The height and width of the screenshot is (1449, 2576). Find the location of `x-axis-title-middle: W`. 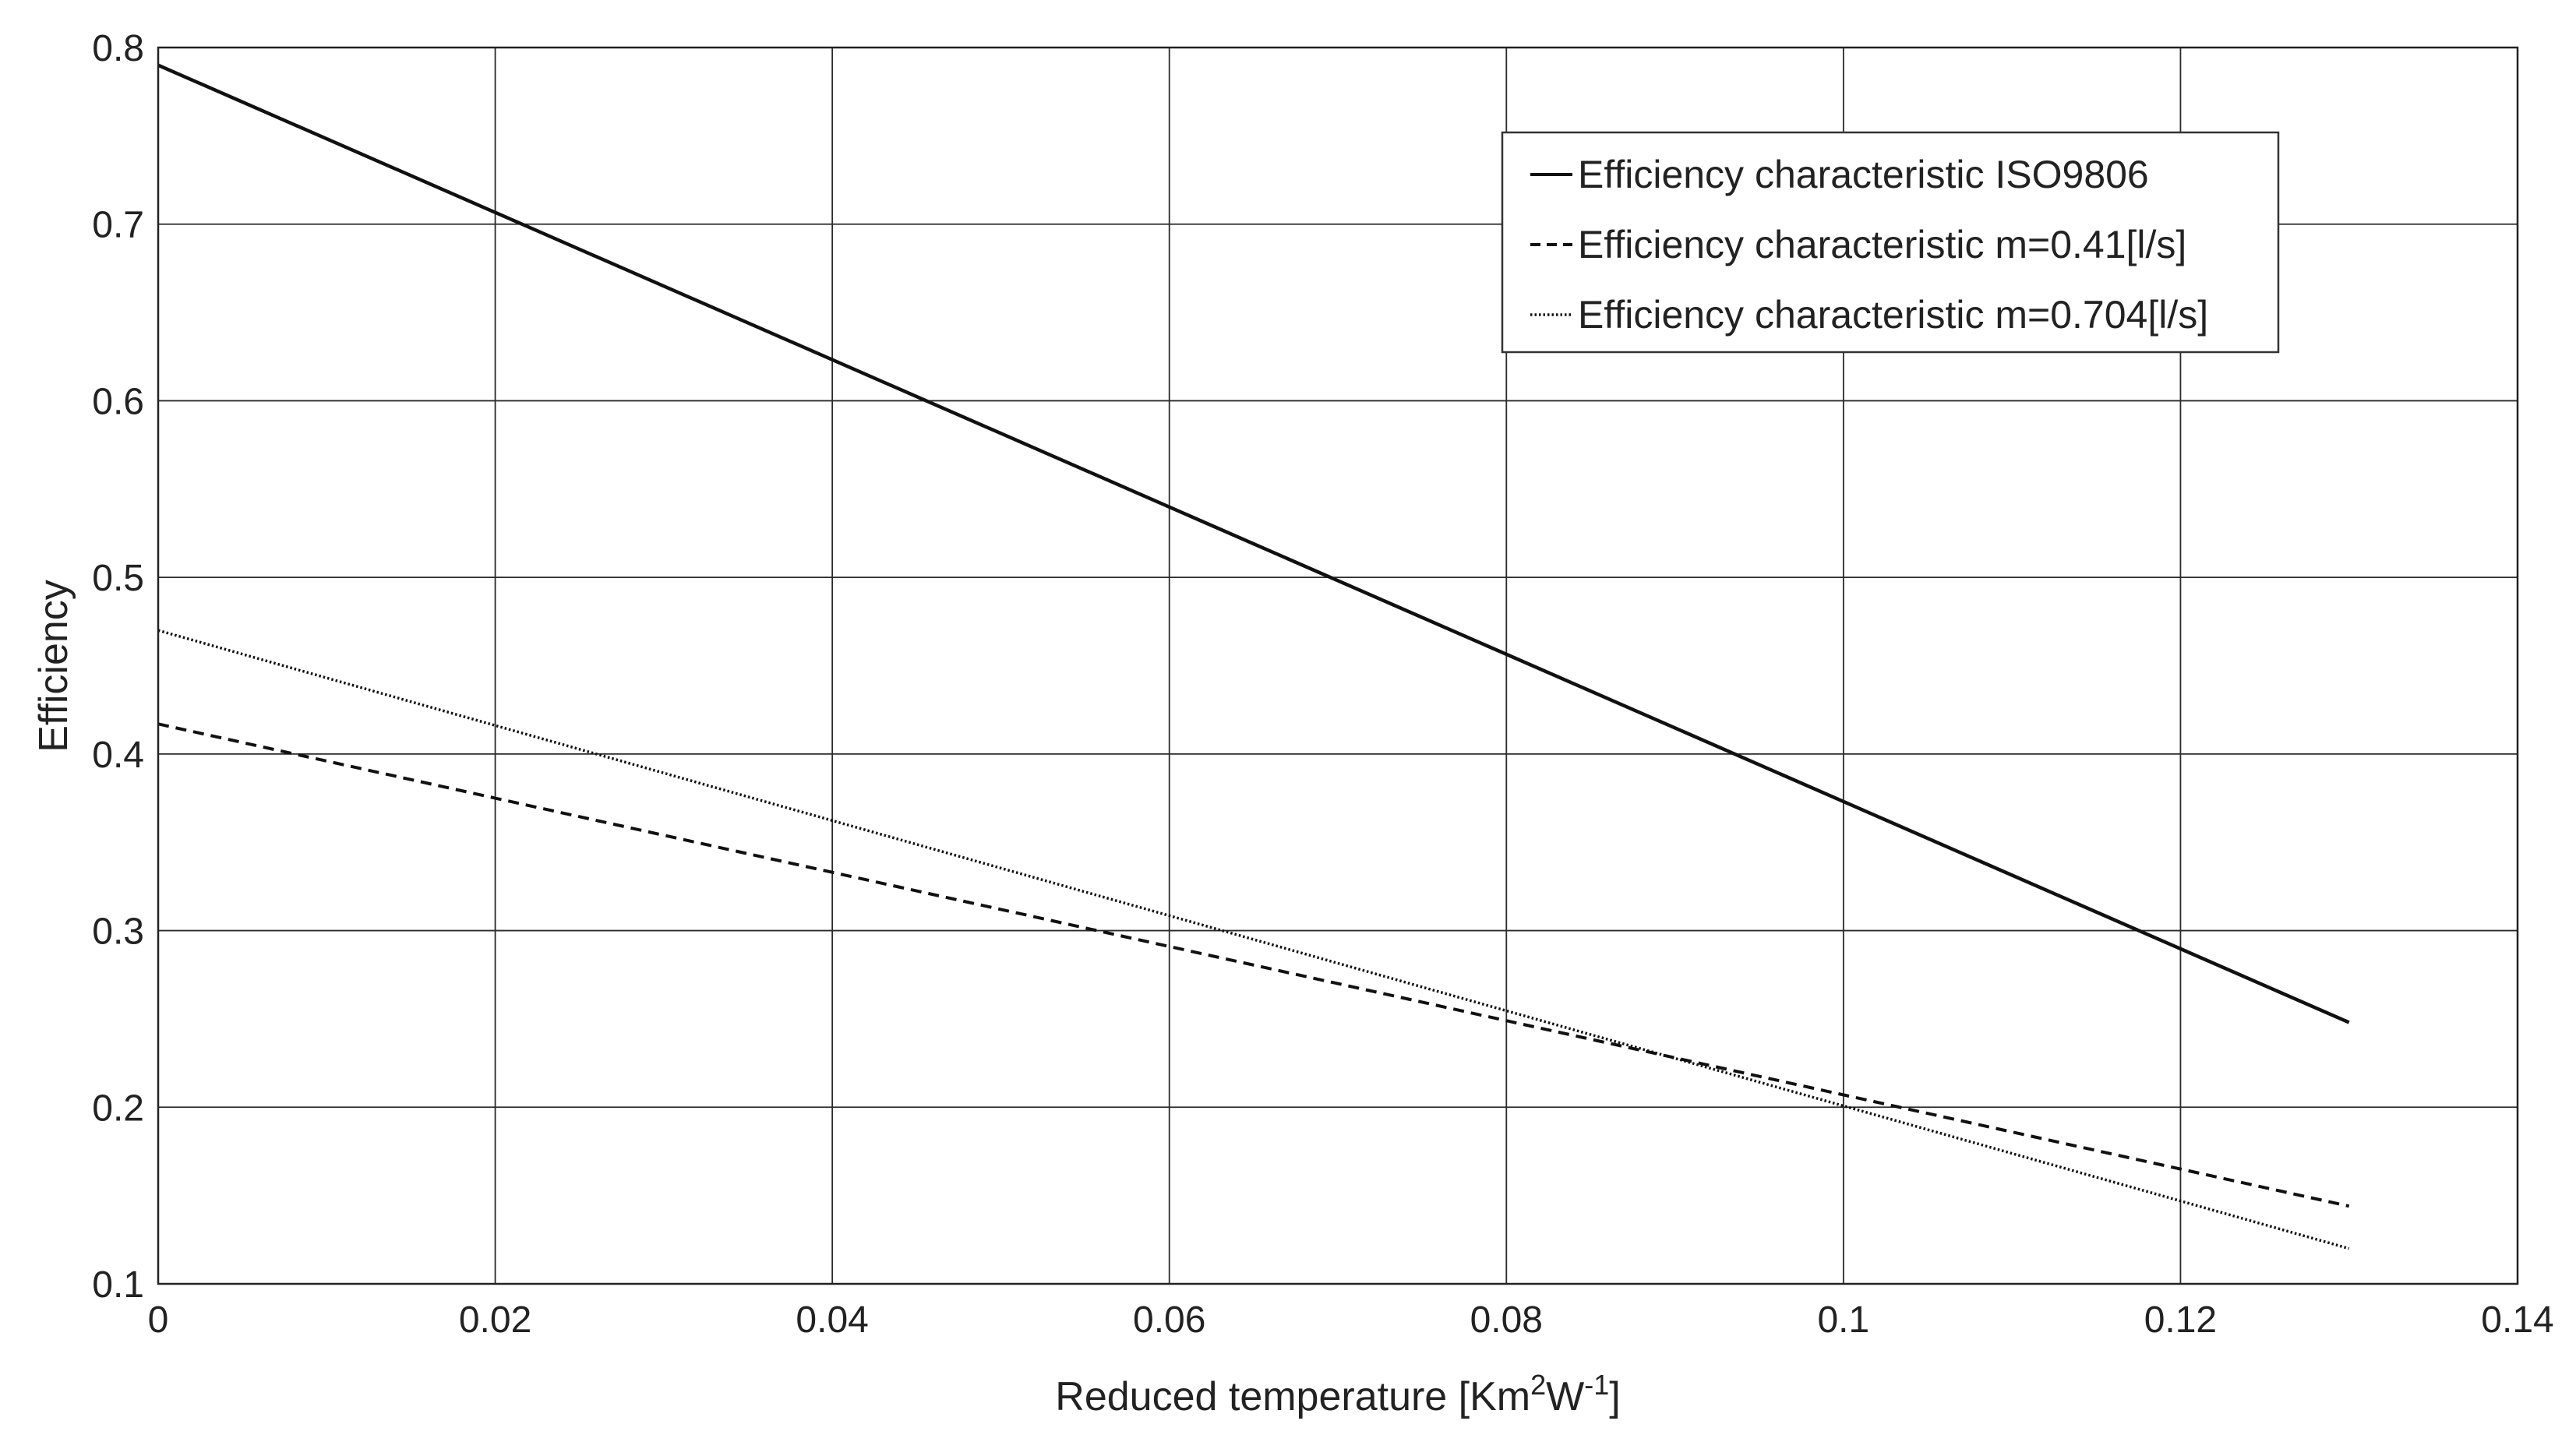

x-axis-title-middle: W is located at coordinates (1565, 1396).